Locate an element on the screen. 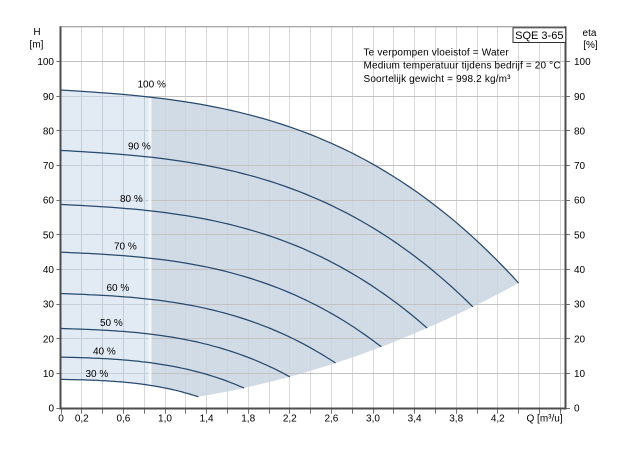 This screenshot has width=624, height=450. svg-text: Q [m³/u] is located at coordinates (545, 419).